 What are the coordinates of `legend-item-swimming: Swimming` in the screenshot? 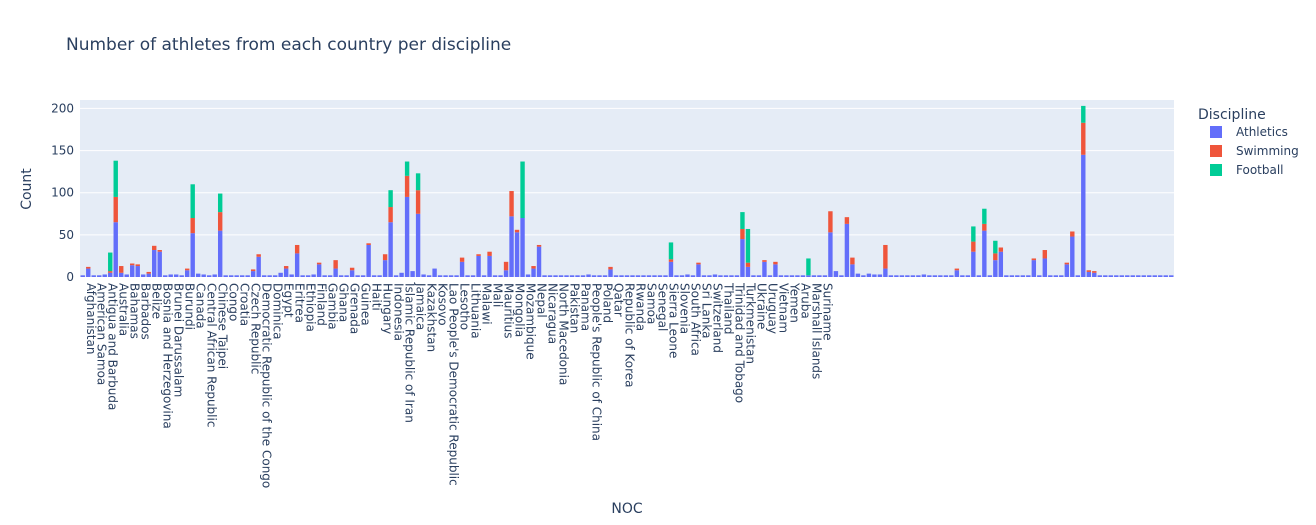 It's located at (1267, 151).